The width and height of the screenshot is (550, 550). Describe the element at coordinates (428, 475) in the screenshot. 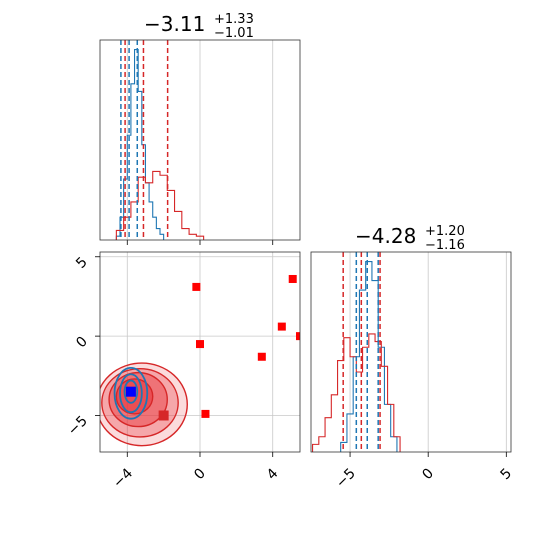

I see `p3-xtick-label-1: 0` at that location.